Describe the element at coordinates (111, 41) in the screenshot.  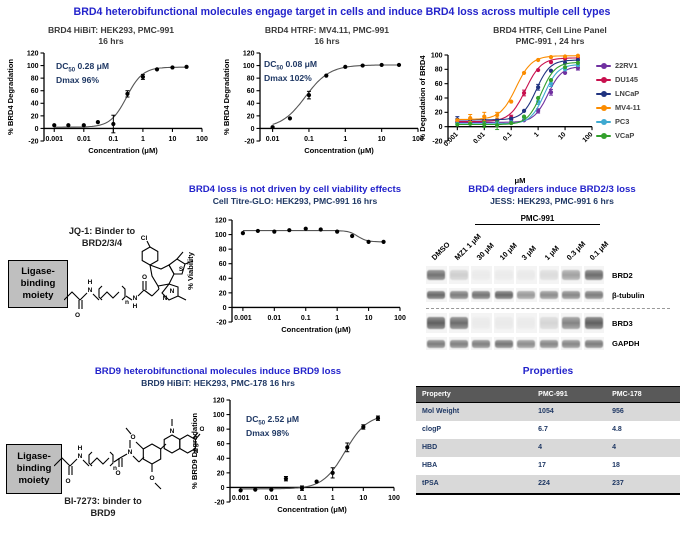
I see `brd4-hibit-title-line2: 16 hrs` at that location.